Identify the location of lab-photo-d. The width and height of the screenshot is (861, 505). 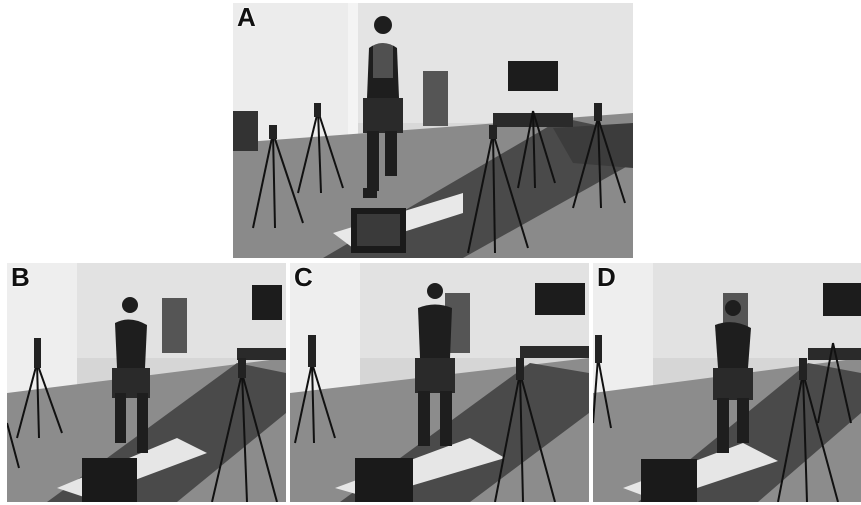
(727, 382).